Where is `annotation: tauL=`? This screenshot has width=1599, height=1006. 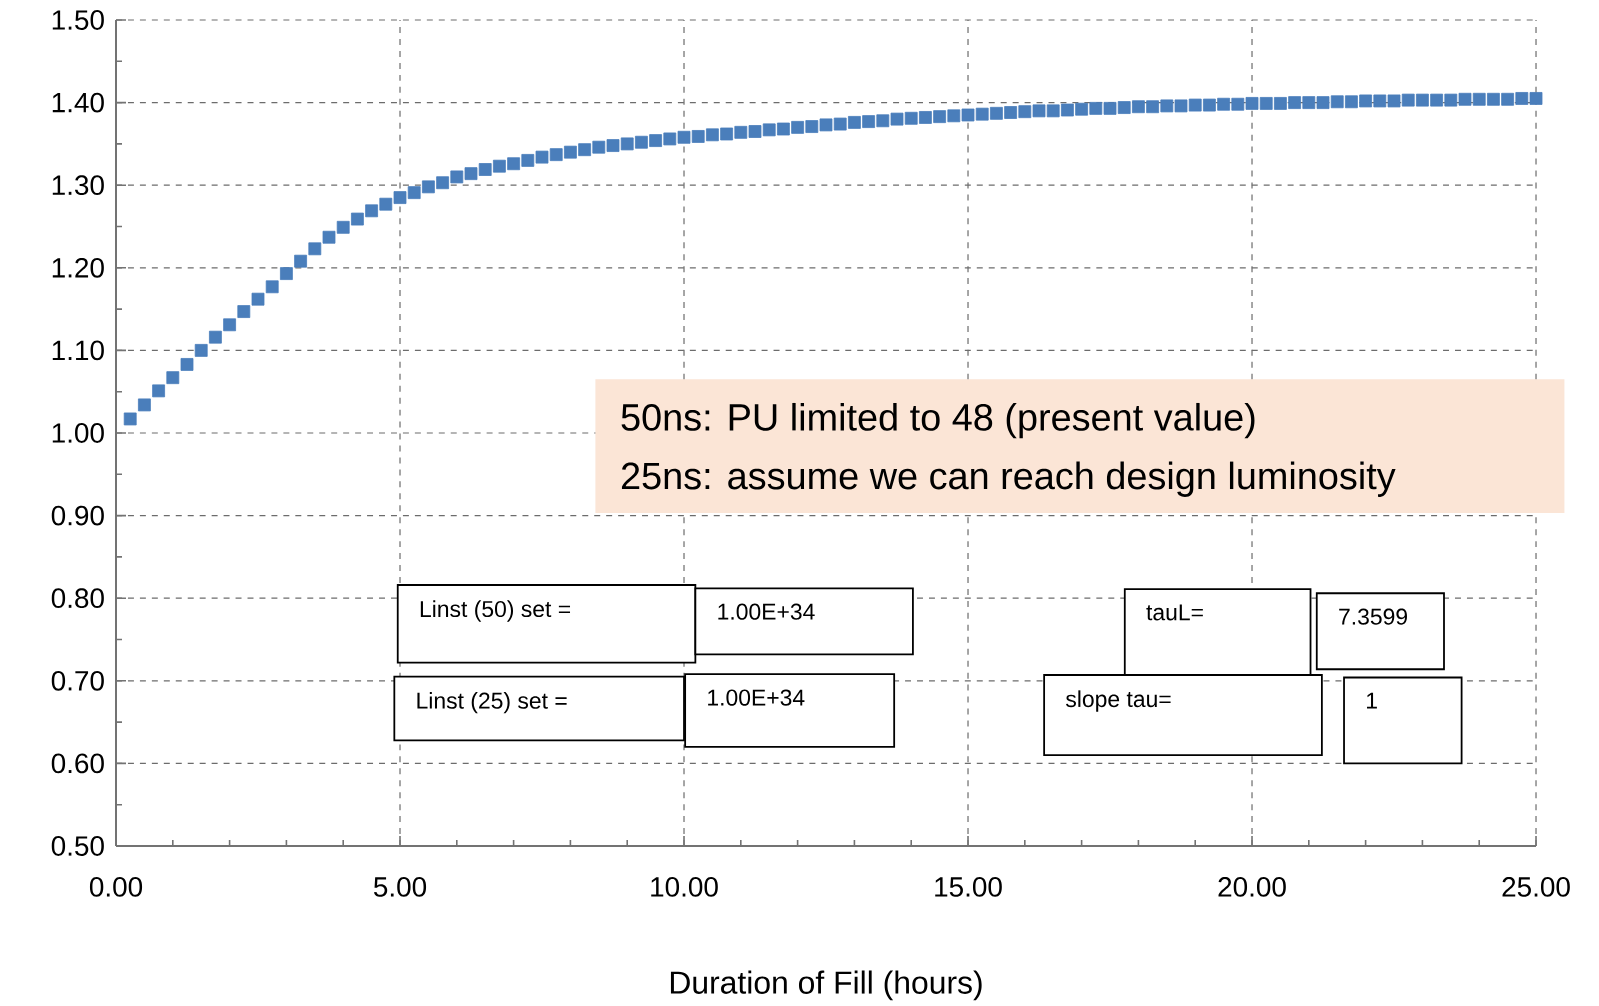
annotation: tauL= is located at coordinates (1174, 612).